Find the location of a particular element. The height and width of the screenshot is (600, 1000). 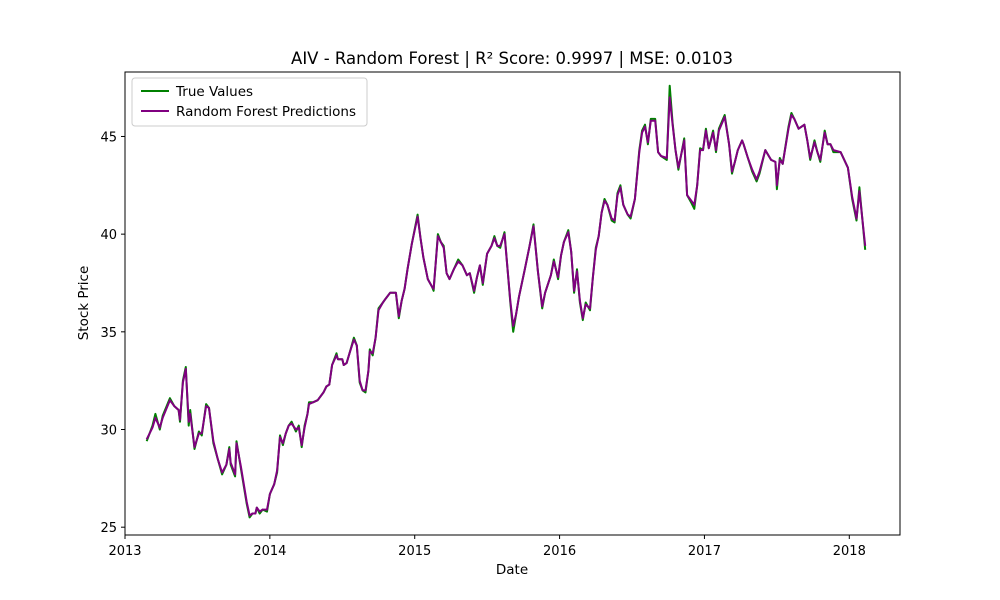

y-tick-label: 25 is located at coordinates (108, 528).